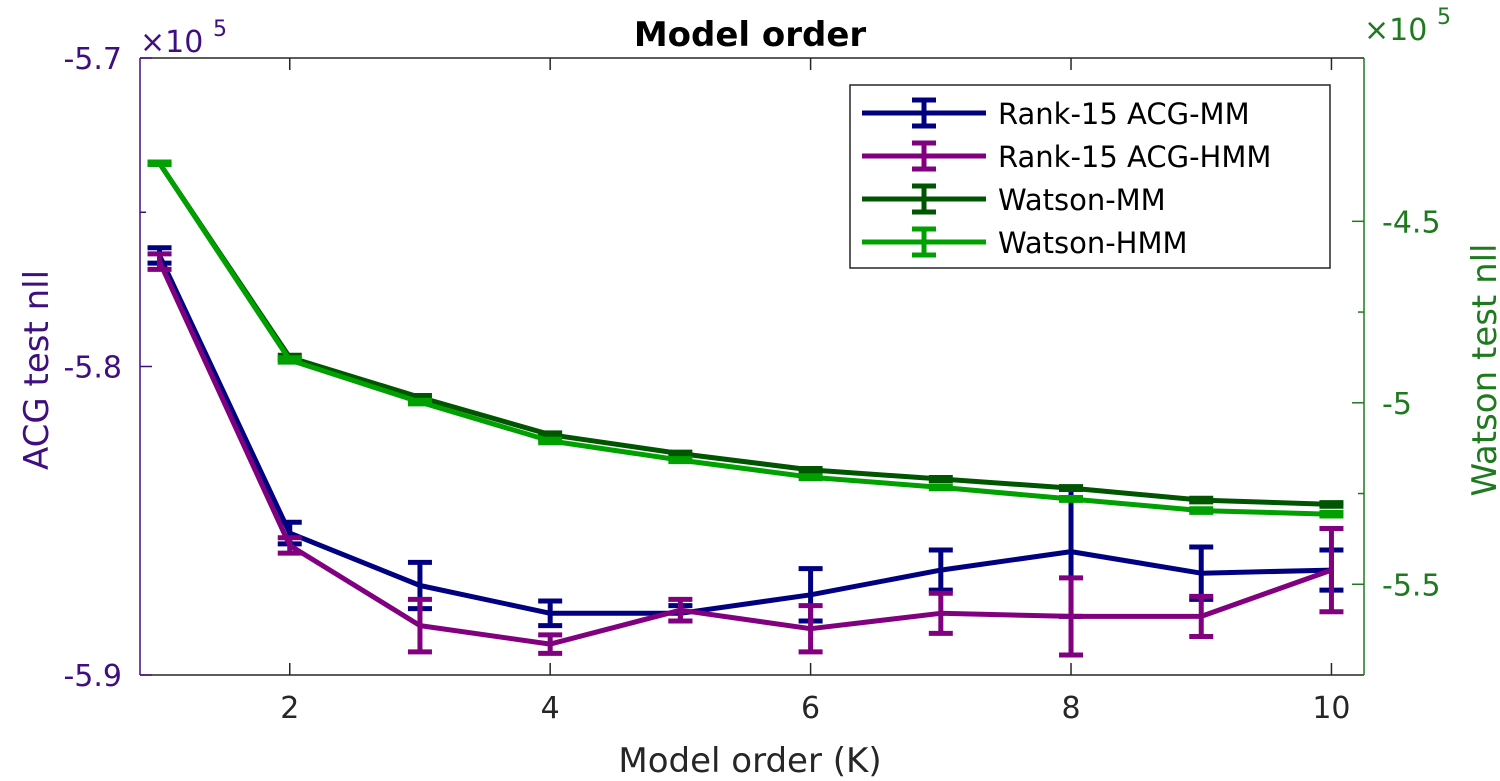  What do you see at coordinates (1070, 708) in the screenshot?
I see `x-tick-label: 8` at bounding box center [1070, 708].